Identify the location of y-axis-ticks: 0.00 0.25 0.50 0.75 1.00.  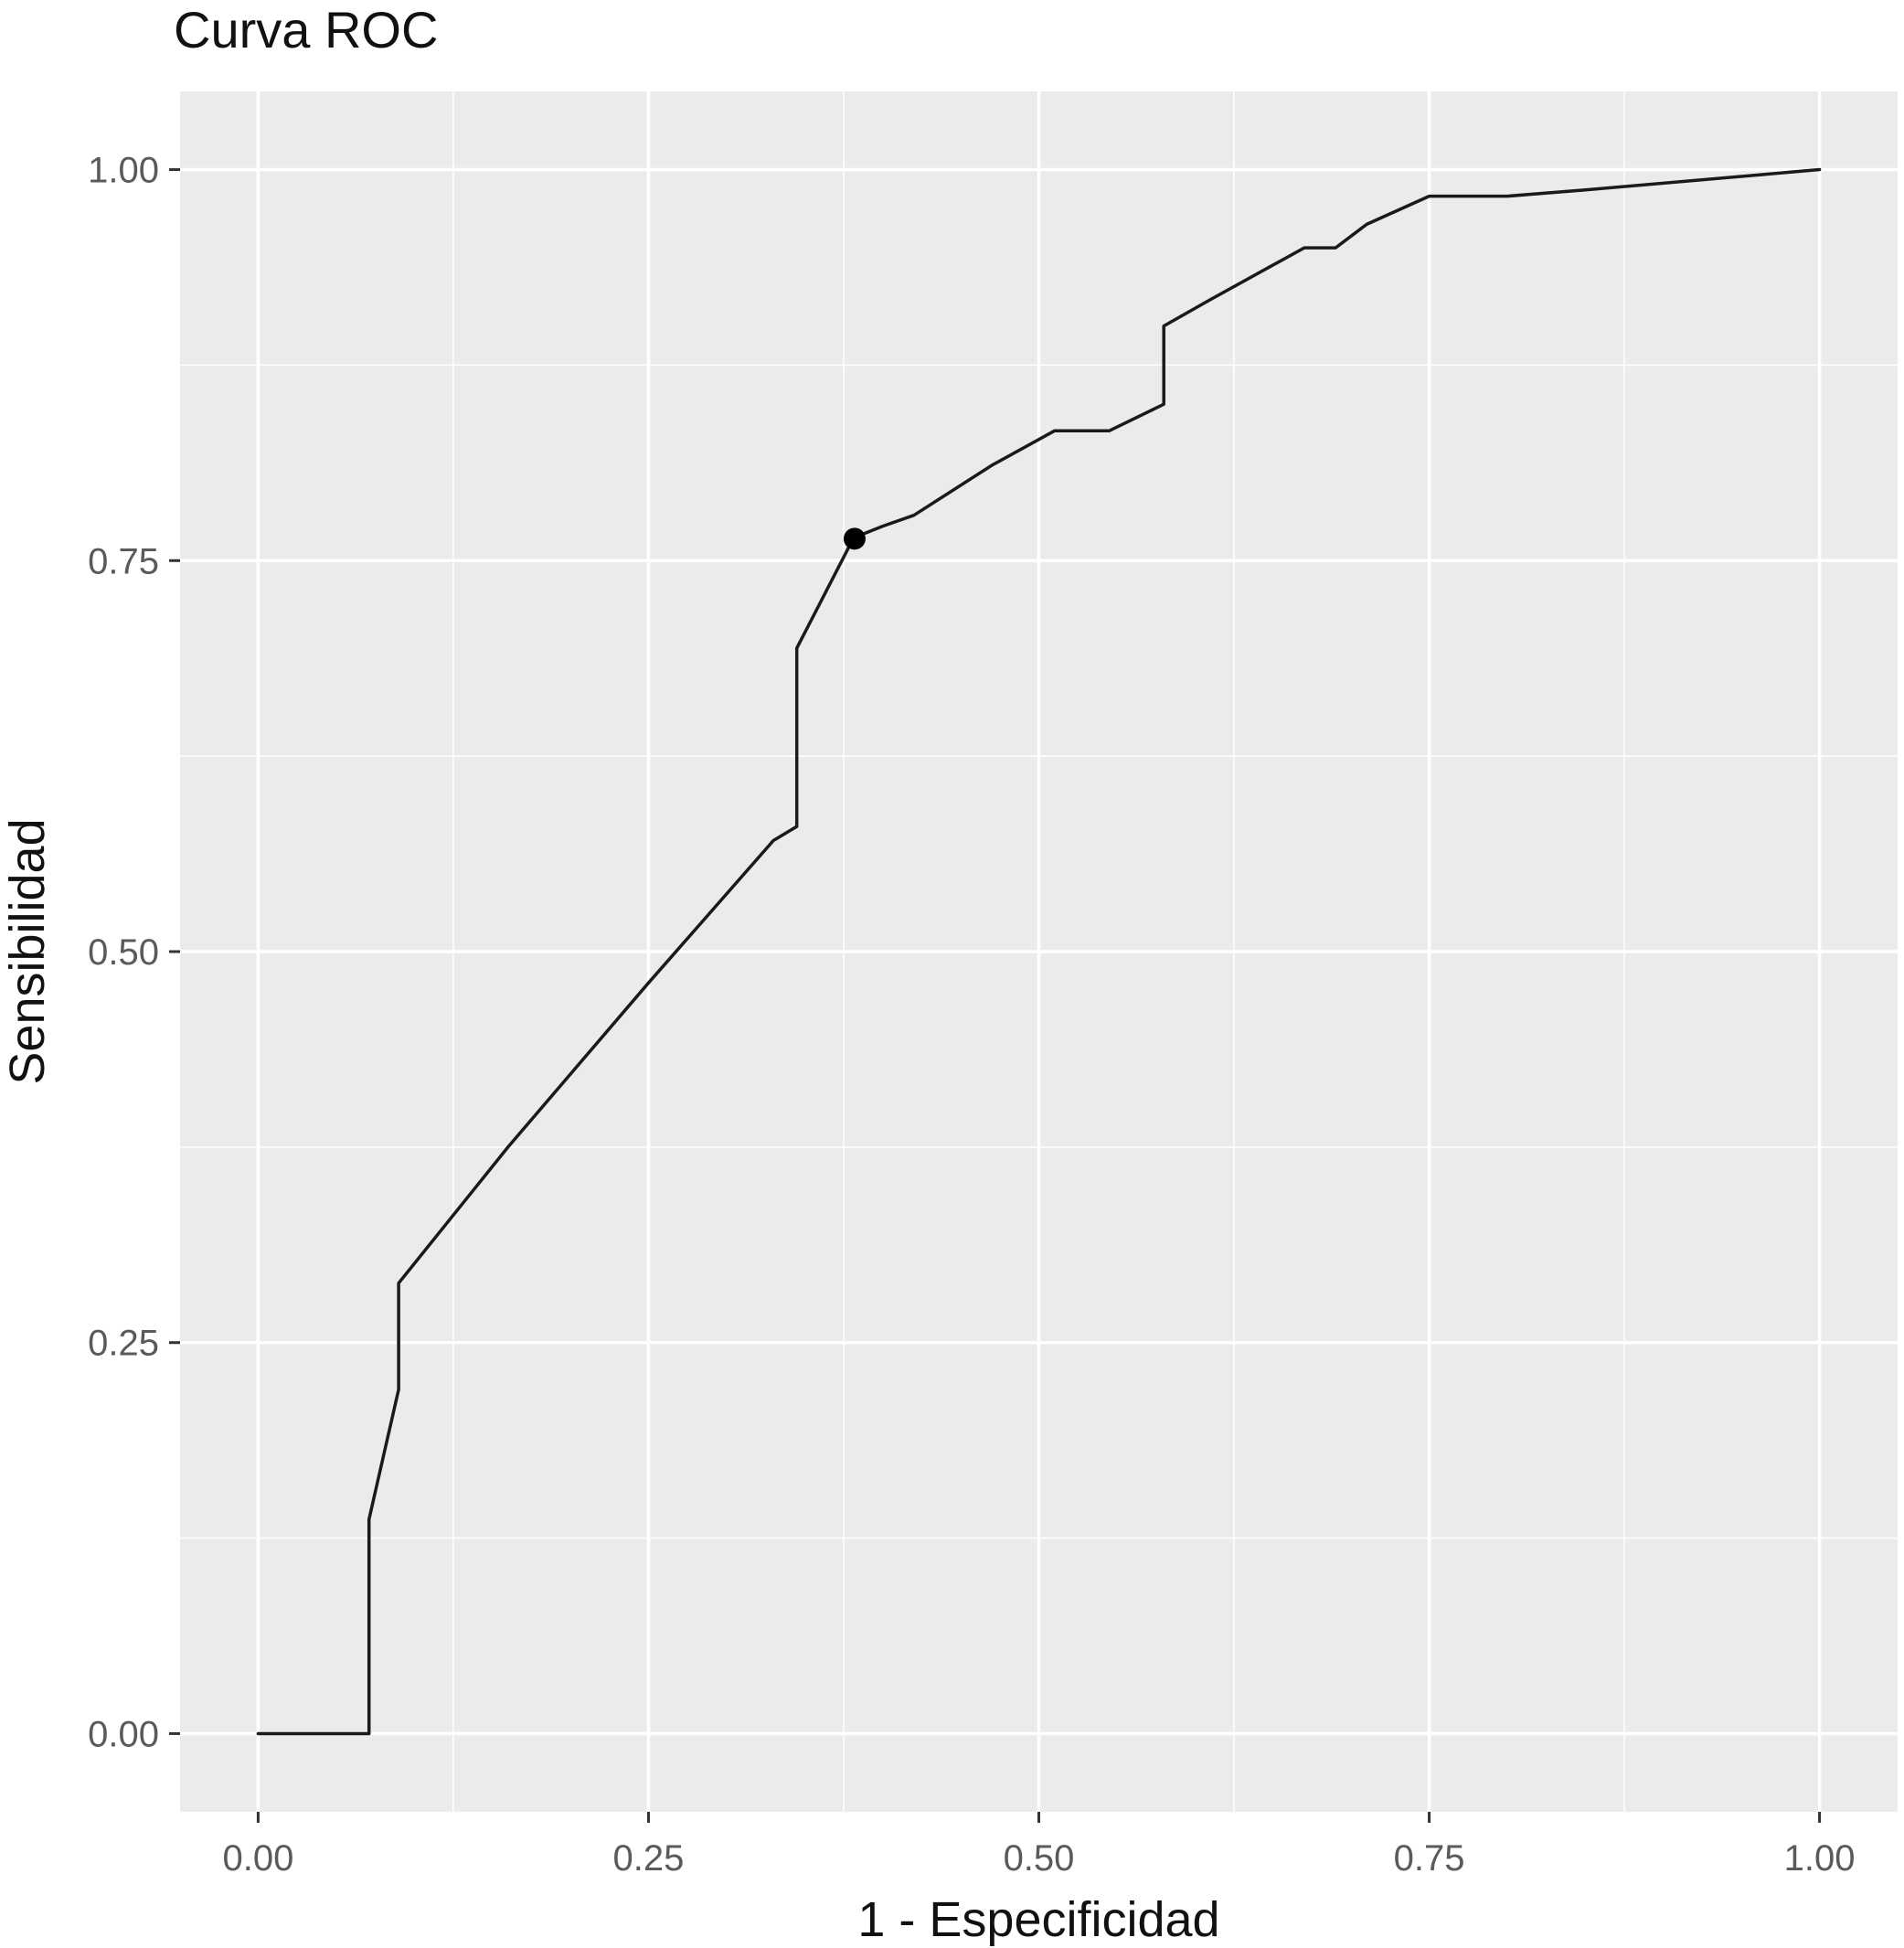
(134, 952).